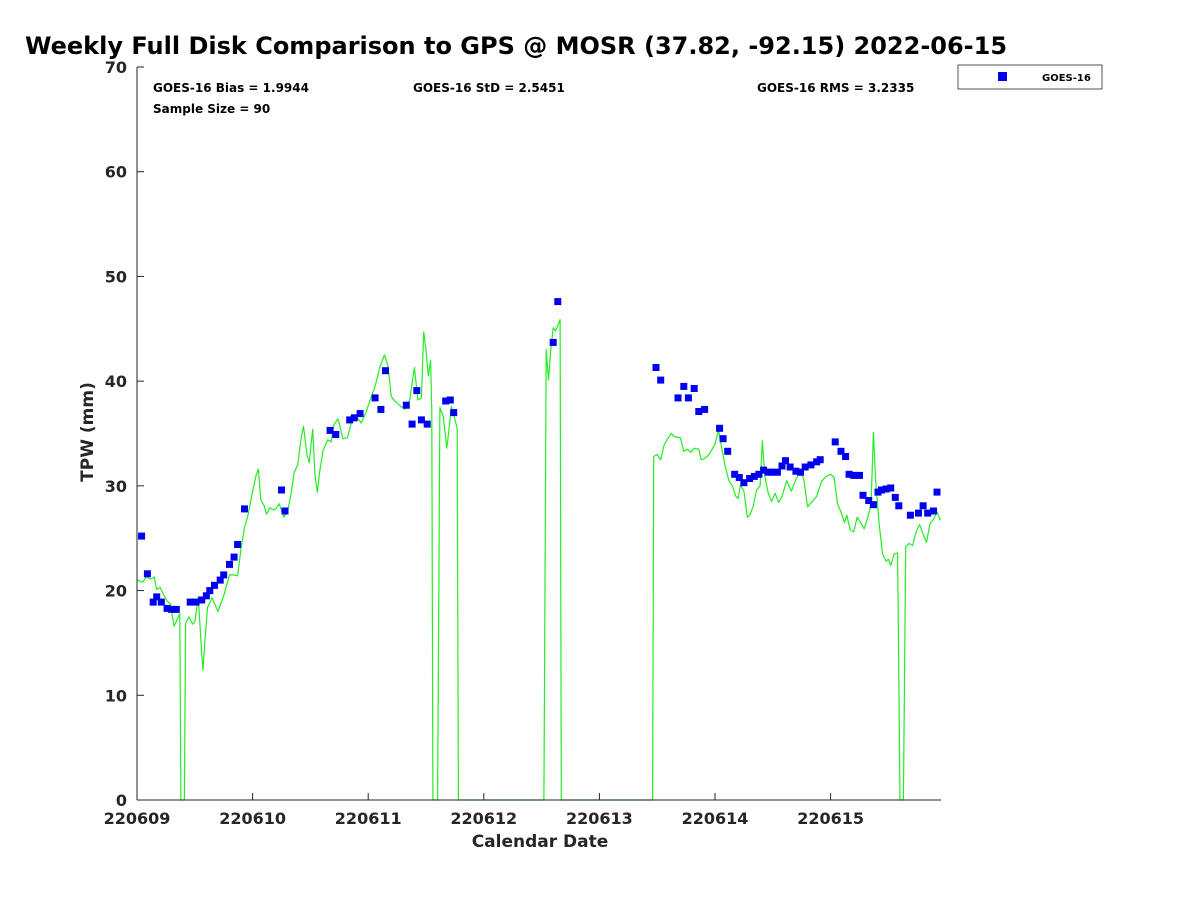 The width and height of the screenshot is (1200, 900). I want to click on stat-sample-size: Sample Size = 90, so click(211, 109).